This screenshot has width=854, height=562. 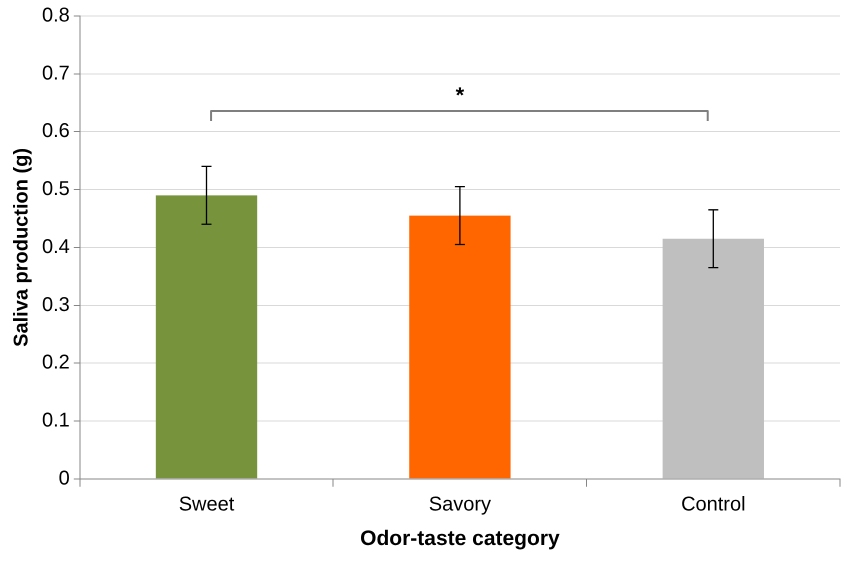 I want to click on x-tick-label: Sweet, so click(x=206, y=504).